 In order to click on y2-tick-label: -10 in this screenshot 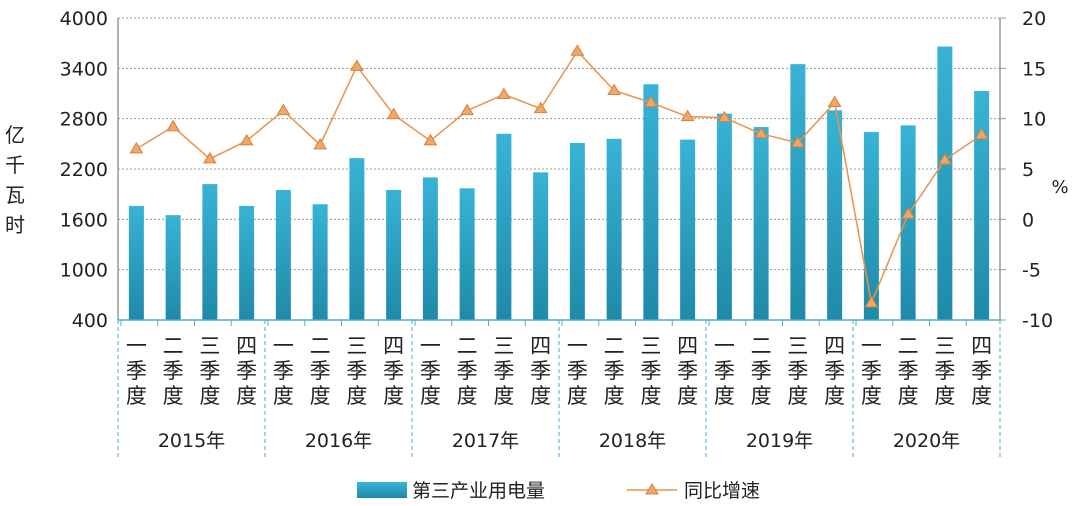, I will do `click(1037, 321)`.